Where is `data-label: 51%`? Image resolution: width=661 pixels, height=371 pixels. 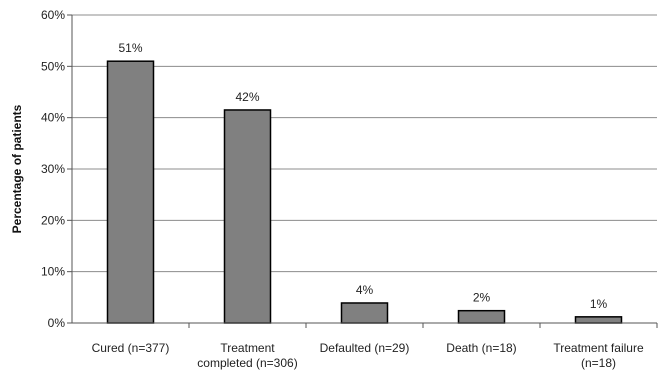
data-label: 51% is located at coordinates (130, 48).